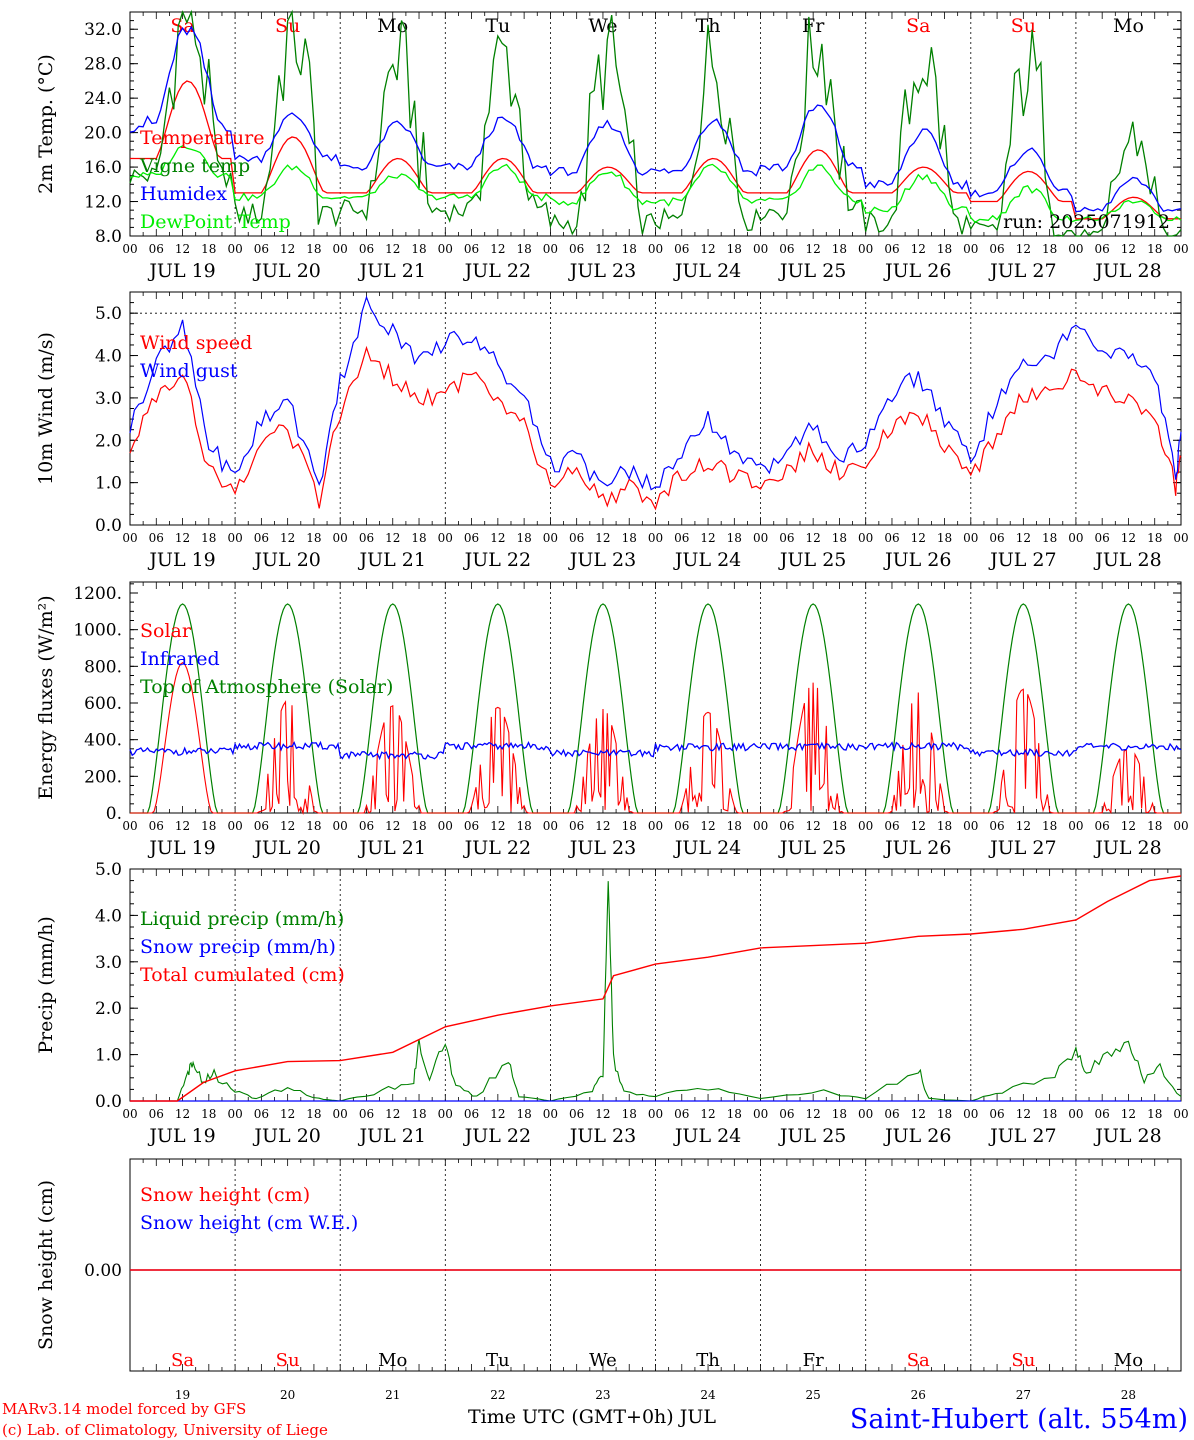 The width and height of the screenshot is (1194, 1440). I want to click on y-tick-label: 4.0, so click(108, 916).